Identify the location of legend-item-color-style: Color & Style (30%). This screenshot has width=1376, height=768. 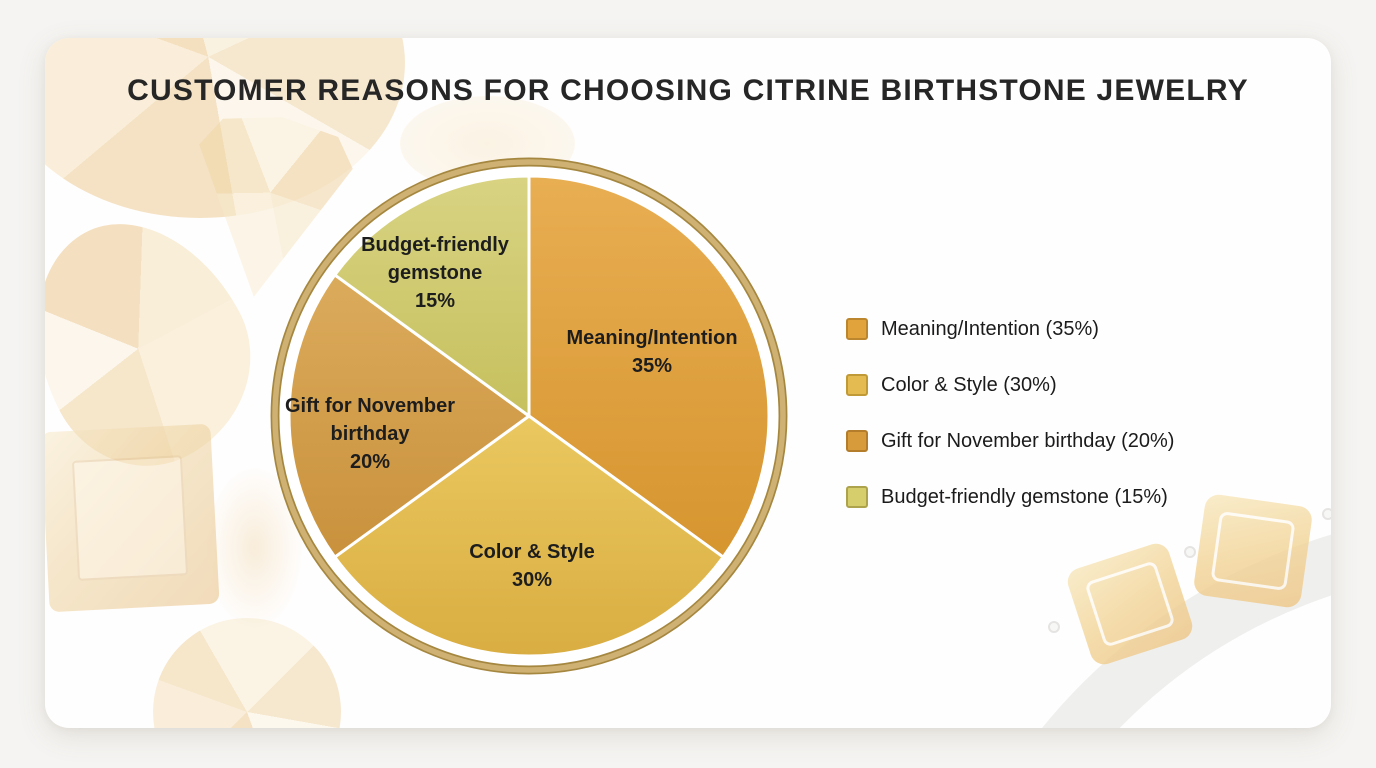
(1010, 385).